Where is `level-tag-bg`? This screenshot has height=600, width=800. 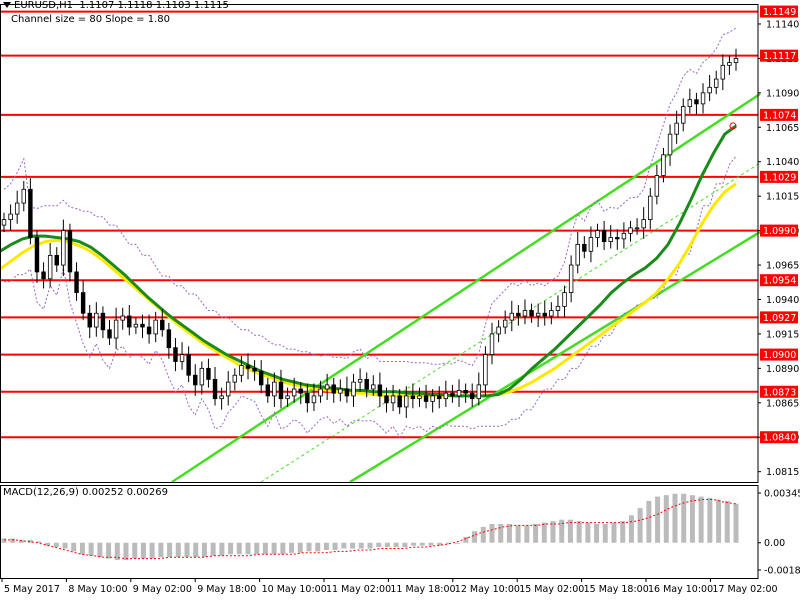 level-tag-bg is located at coordinates (779, 437).